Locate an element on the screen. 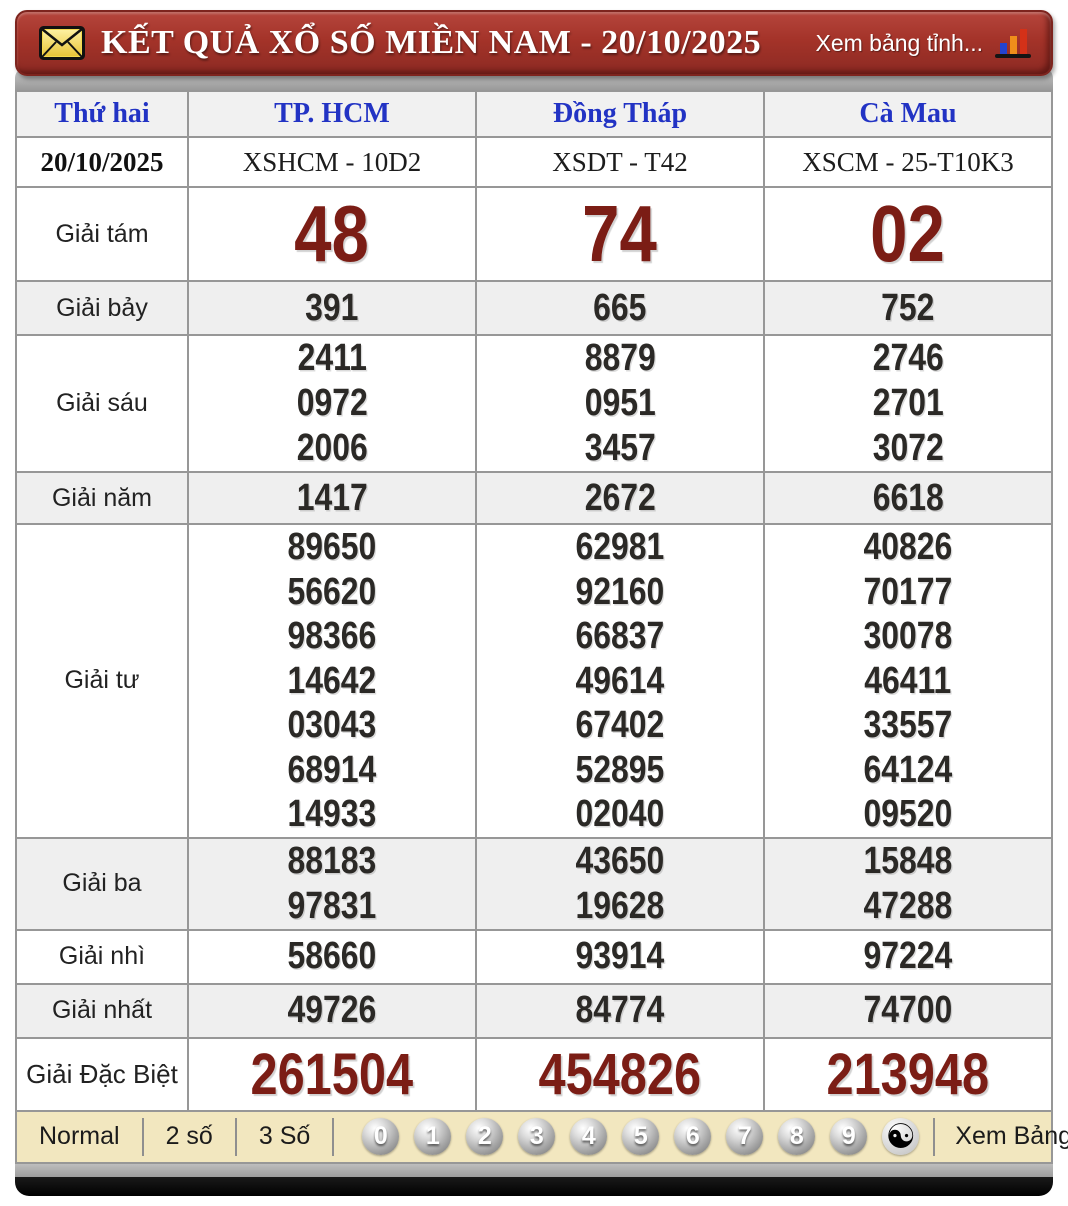 The width and height of the screenshot is (1068, 1206). prize-number: 213948 is located at coordinates (908, 1074).